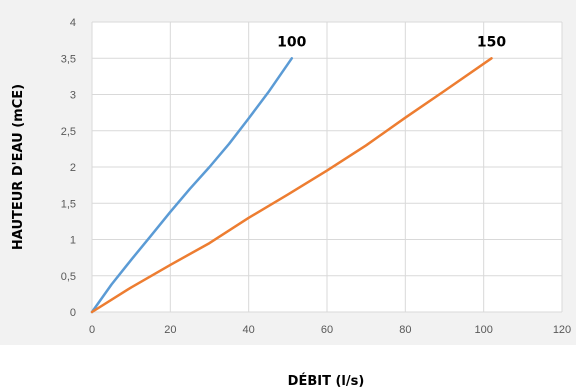  What do you see at coordinates (483, 330) in the screenshot?
I see `x-tick-label: 100` at bounding box center [483, 330].